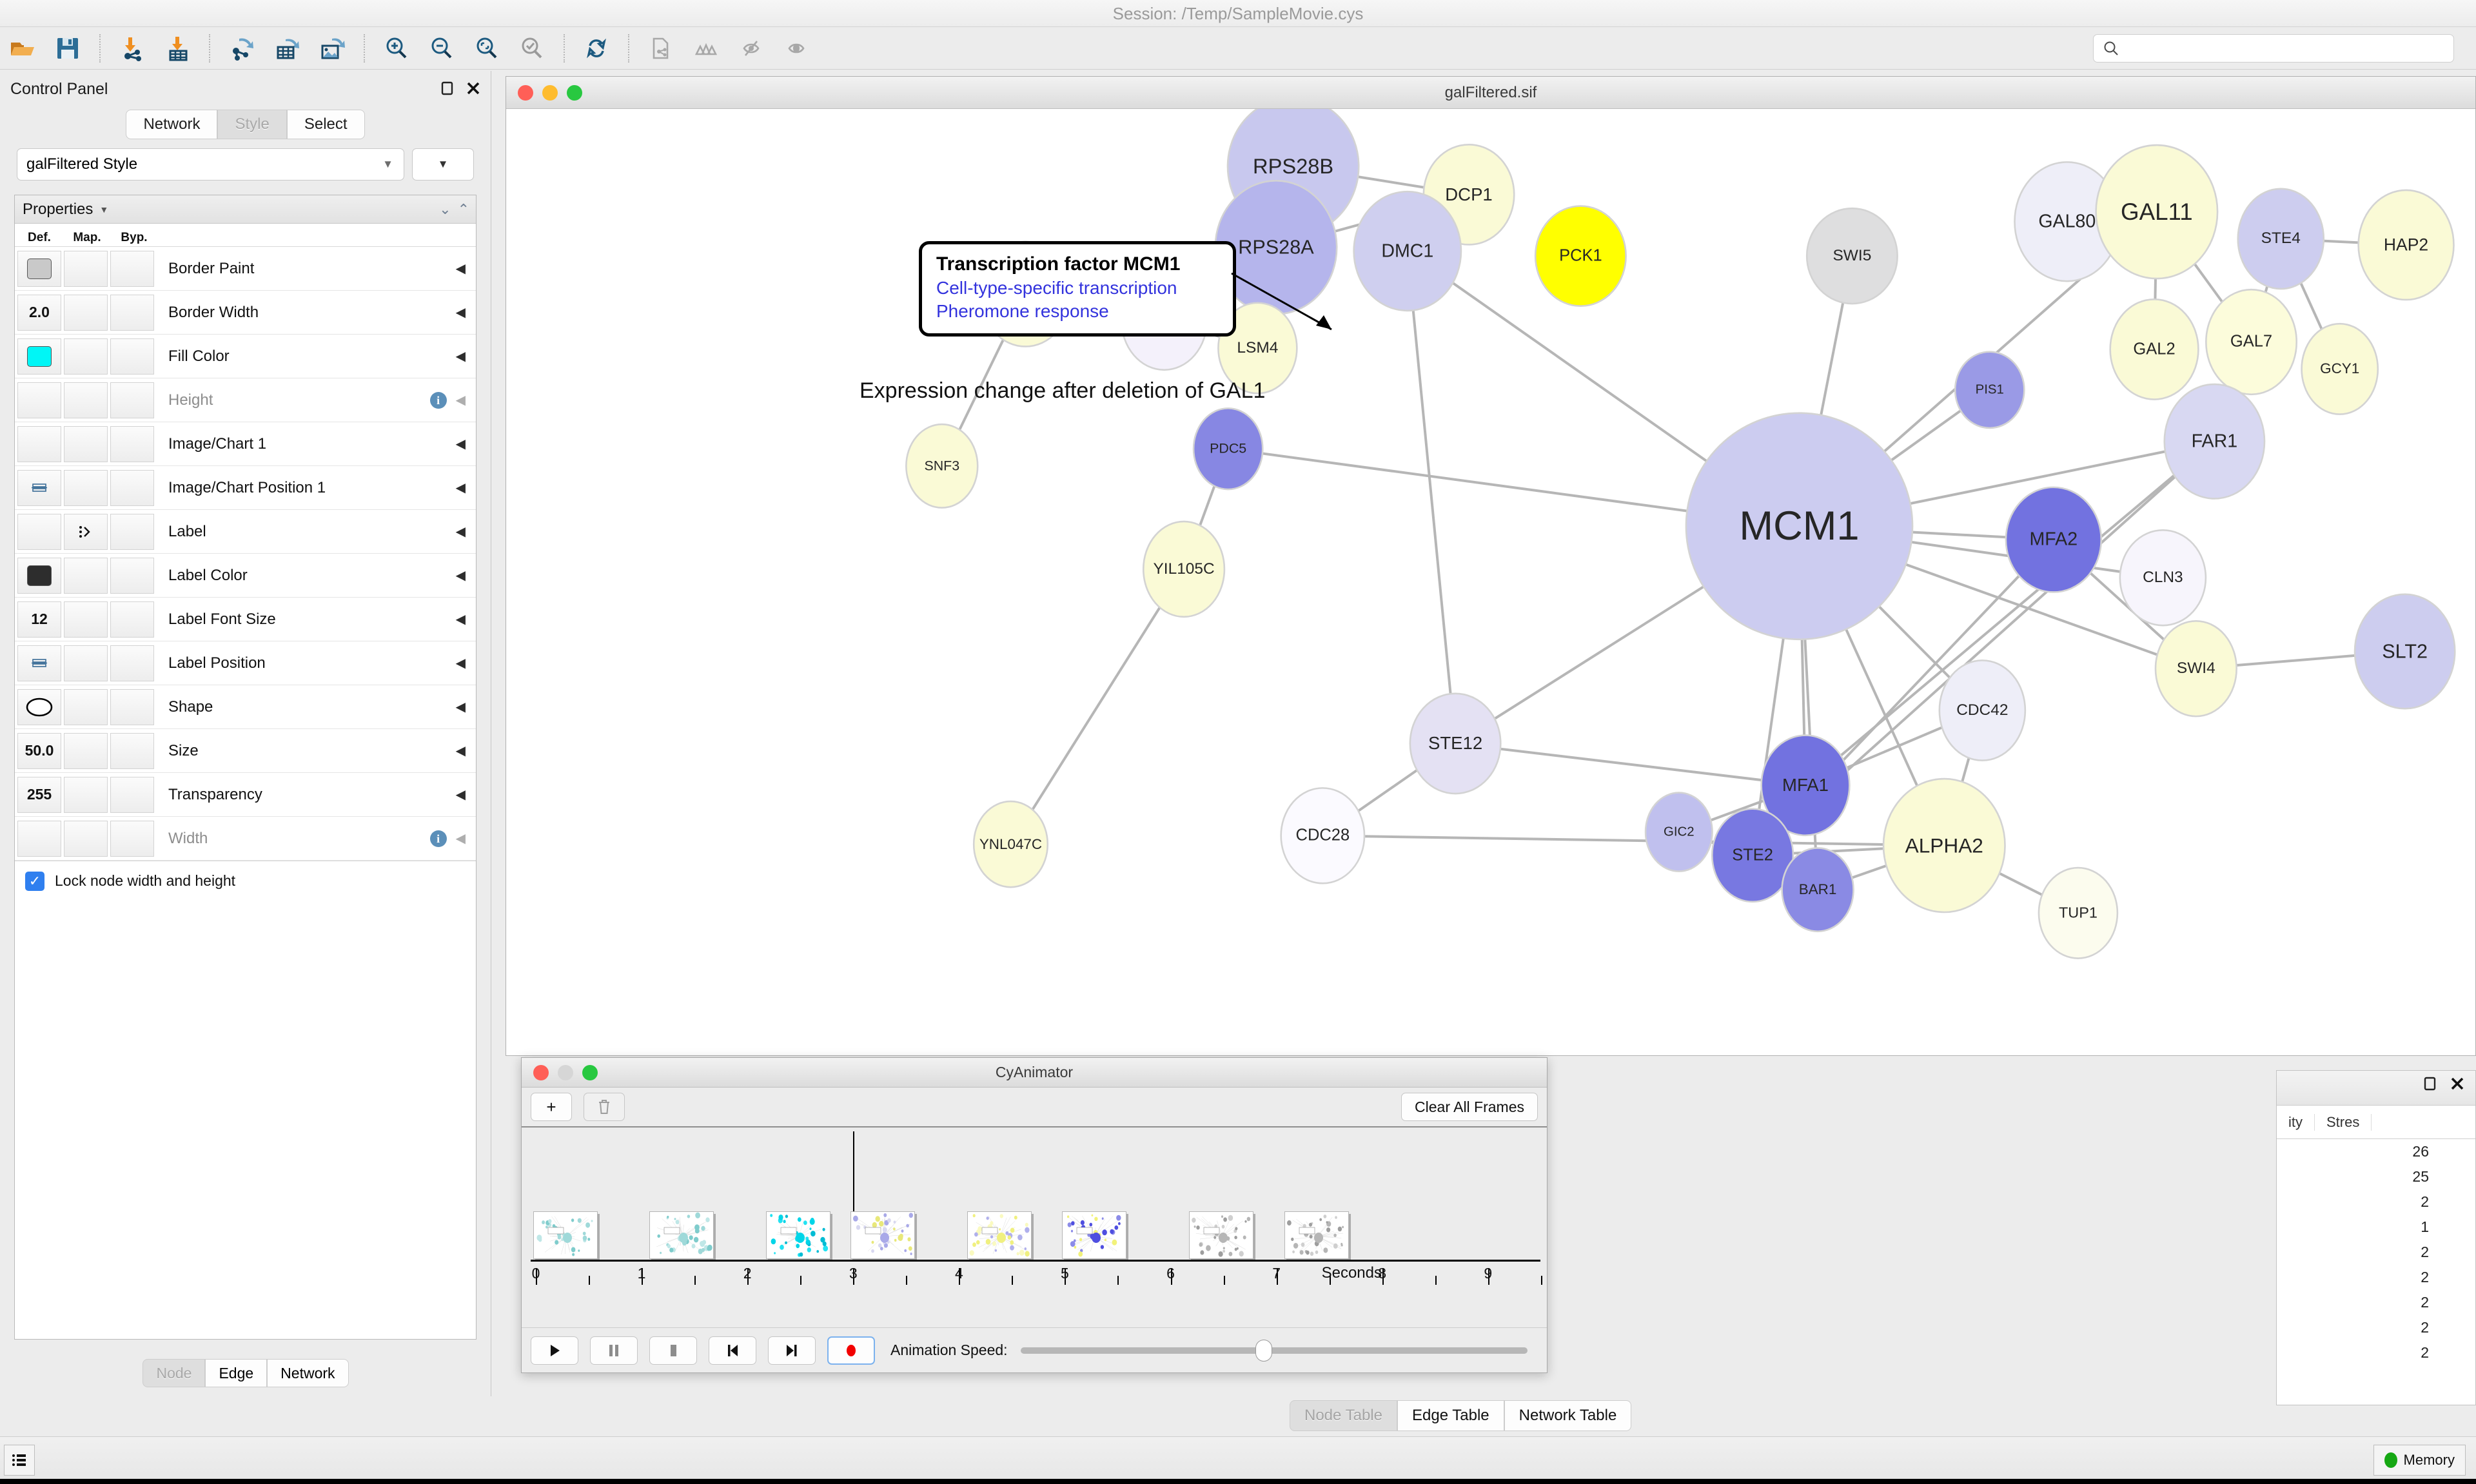  I want to click on animation-speed-slider, so click(1274, 1350).